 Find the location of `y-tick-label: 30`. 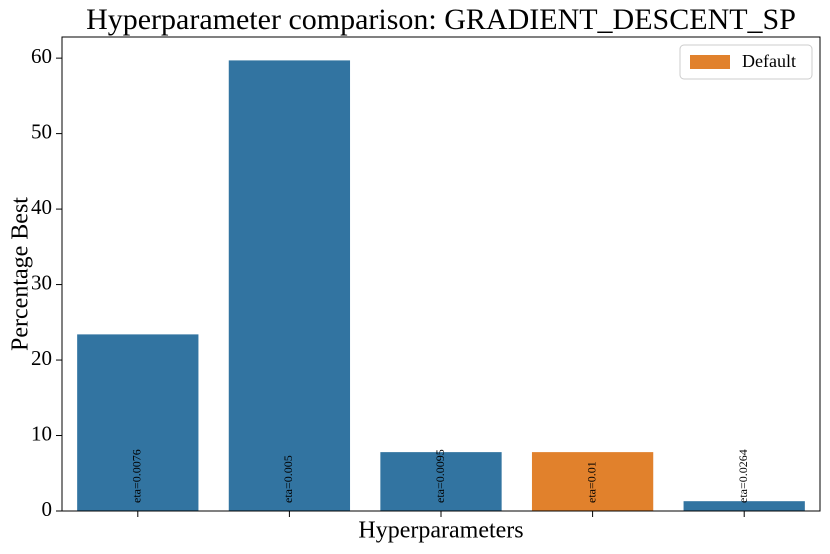

y-tick-label: 30 is located at coordinates (41, 282).